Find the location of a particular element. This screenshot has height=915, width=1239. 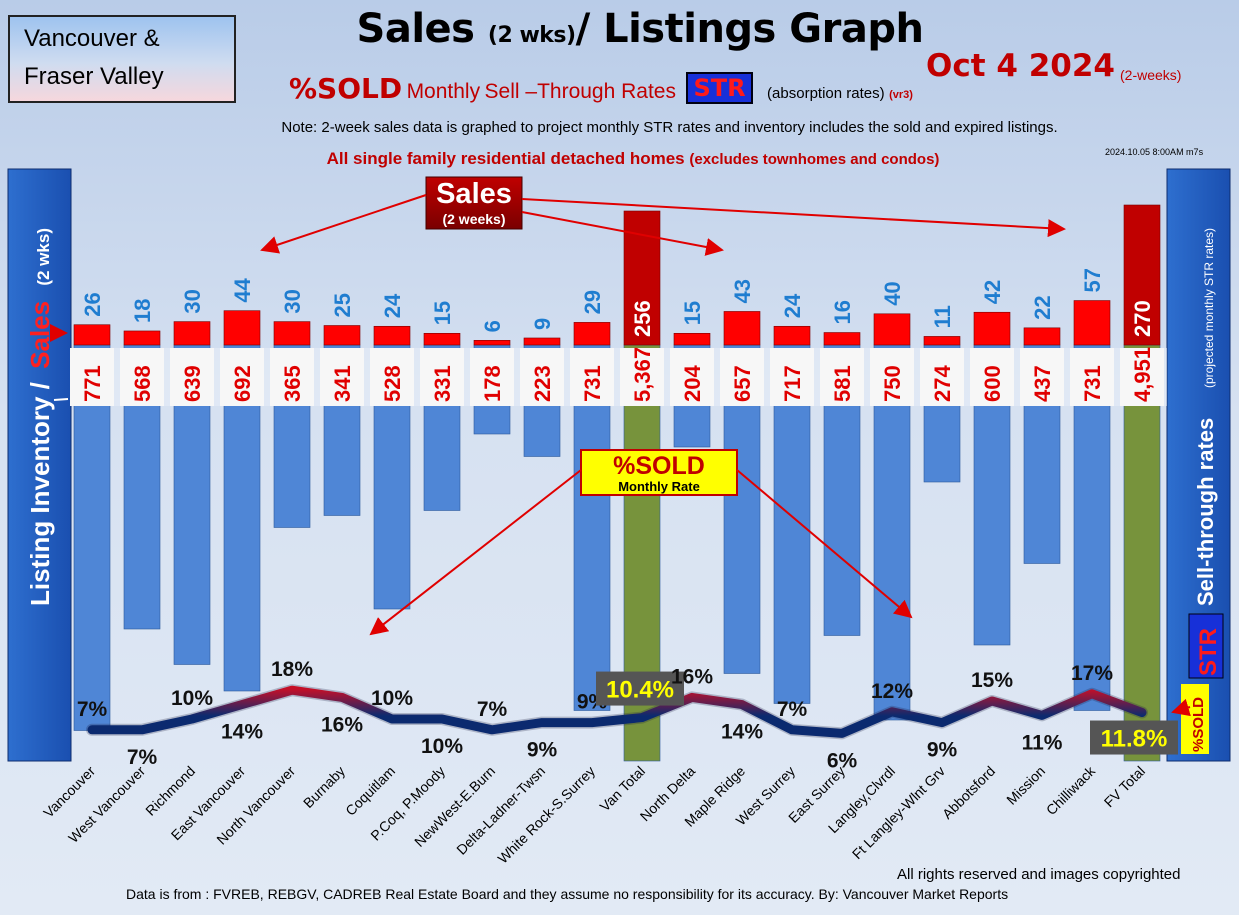

sales-value-label: 24 is located at coordinates (792, 305).